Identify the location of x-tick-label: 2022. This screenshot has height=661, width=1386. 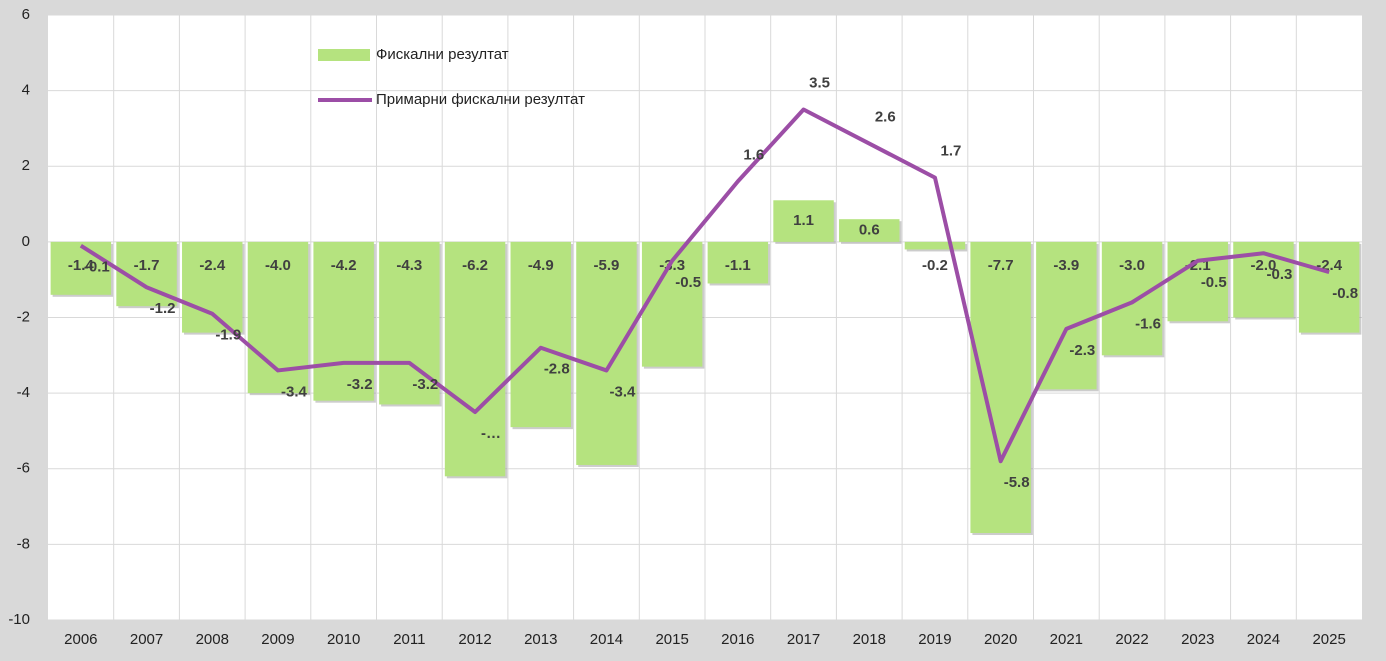
(1131, 639).